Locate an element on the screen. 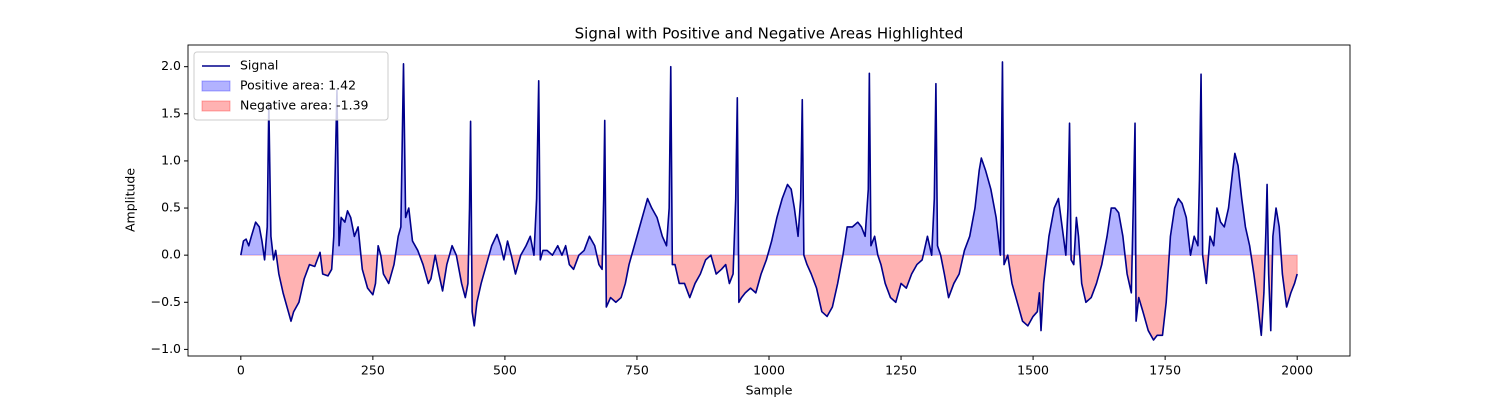 The width and height of the screenshot is (1500, 400). x-tick-label: 1000 is located at coordinates (769, 370).